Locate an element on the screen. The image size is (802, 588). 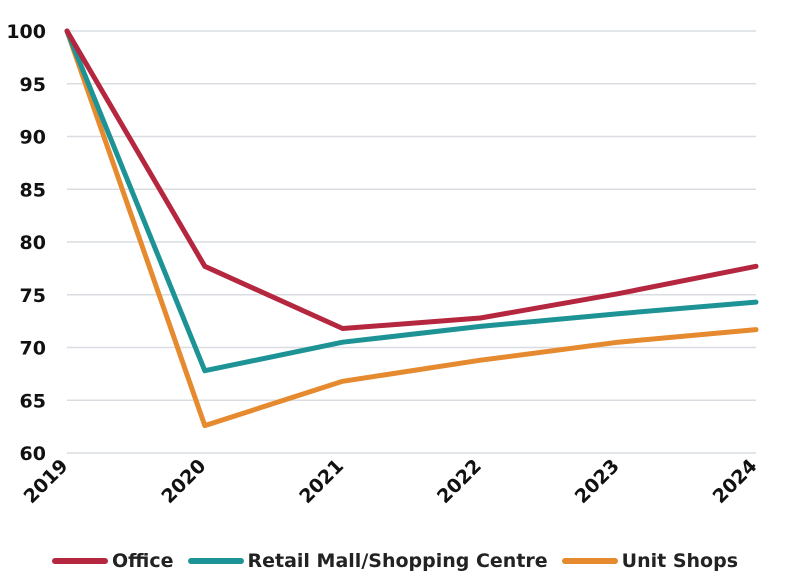
legend-swatch-unit-shops is located at coordinates (589, 561).